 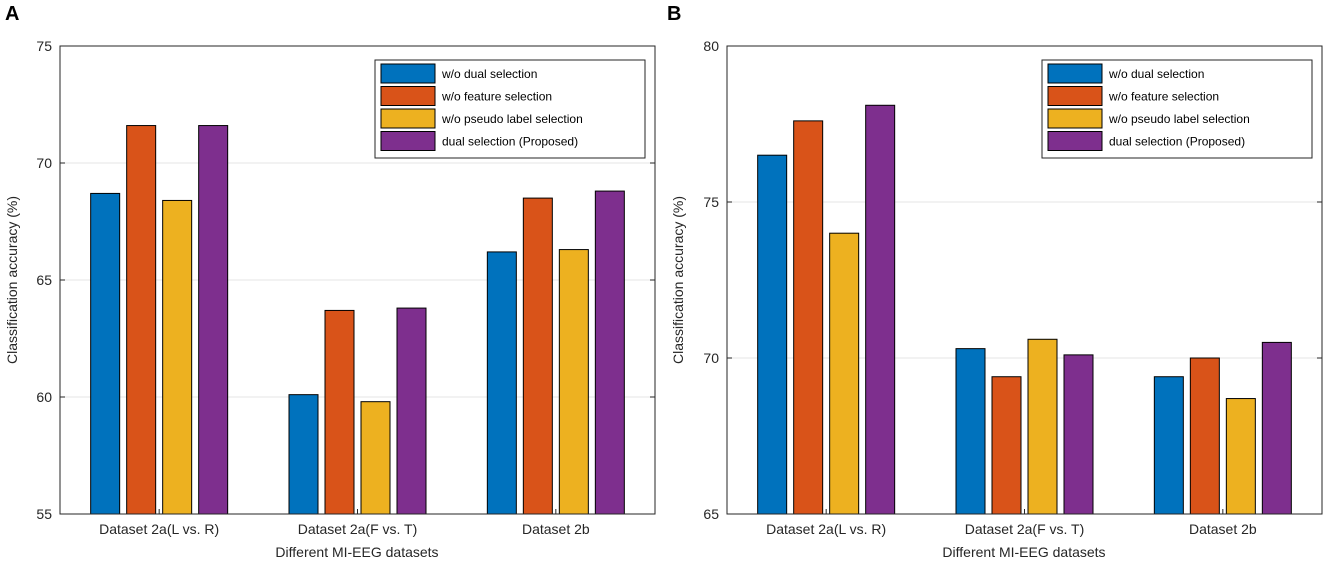 I want to click on panel-b-y-tick-label: 70, so click(x=711, y=358).